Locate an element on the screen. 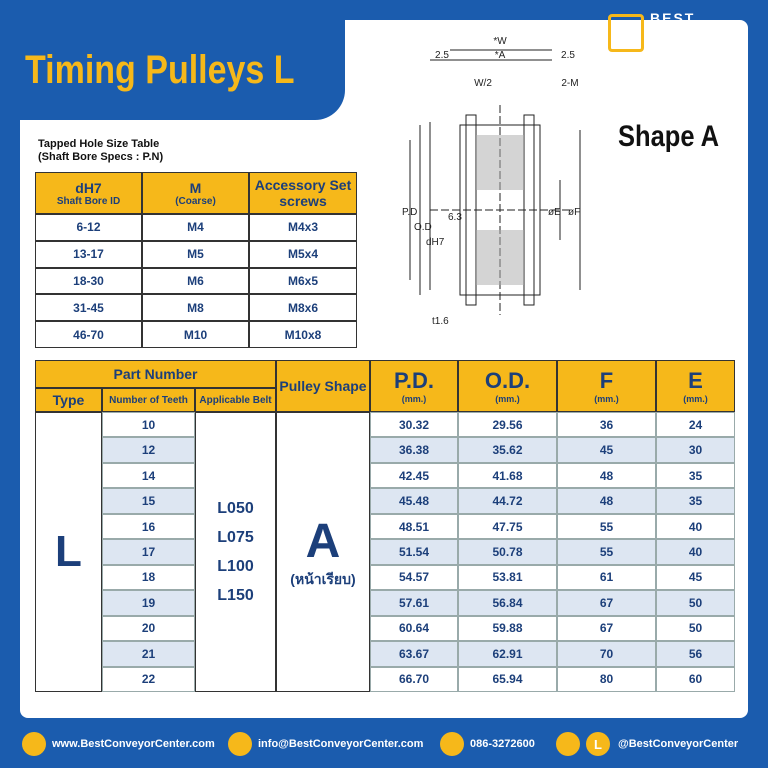 Image resolution: width=768 pixels, height=768 pixels. table-cell: 59.88 is located at coordinates (507, 628).